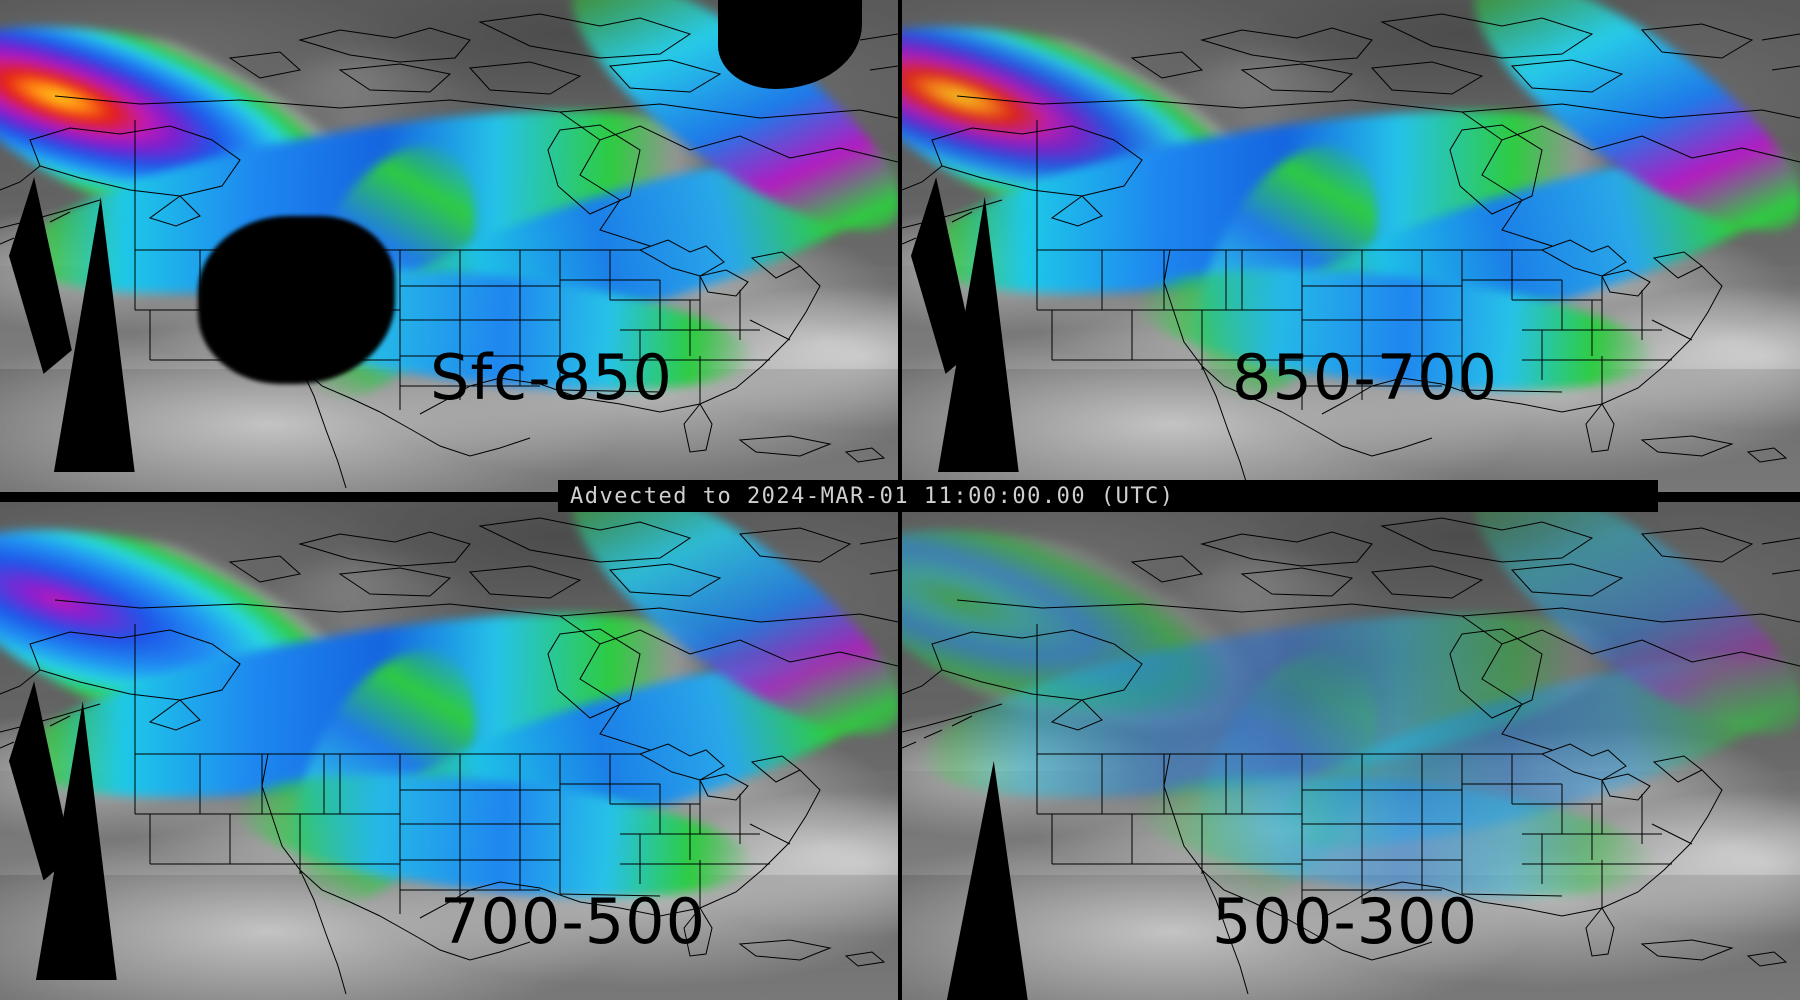  Describe the element at coordinates (1345, 921) in the screenshot. I see `panel-label-500-300: 500-300` at that location.